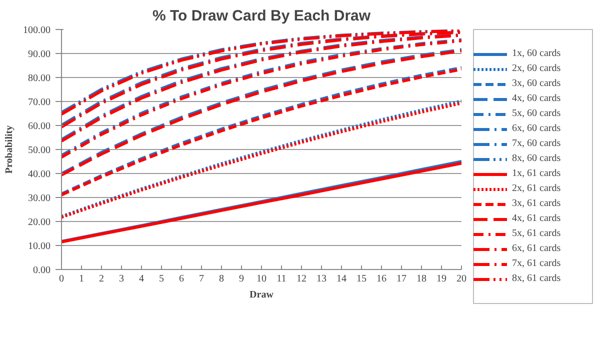 Image resolution: width=600 pixels, height=337 pixels. What do you see at coordinates (461, 279) in the screenshot?
I see `x-tick-label: 20` at bounding box center [461, 279].